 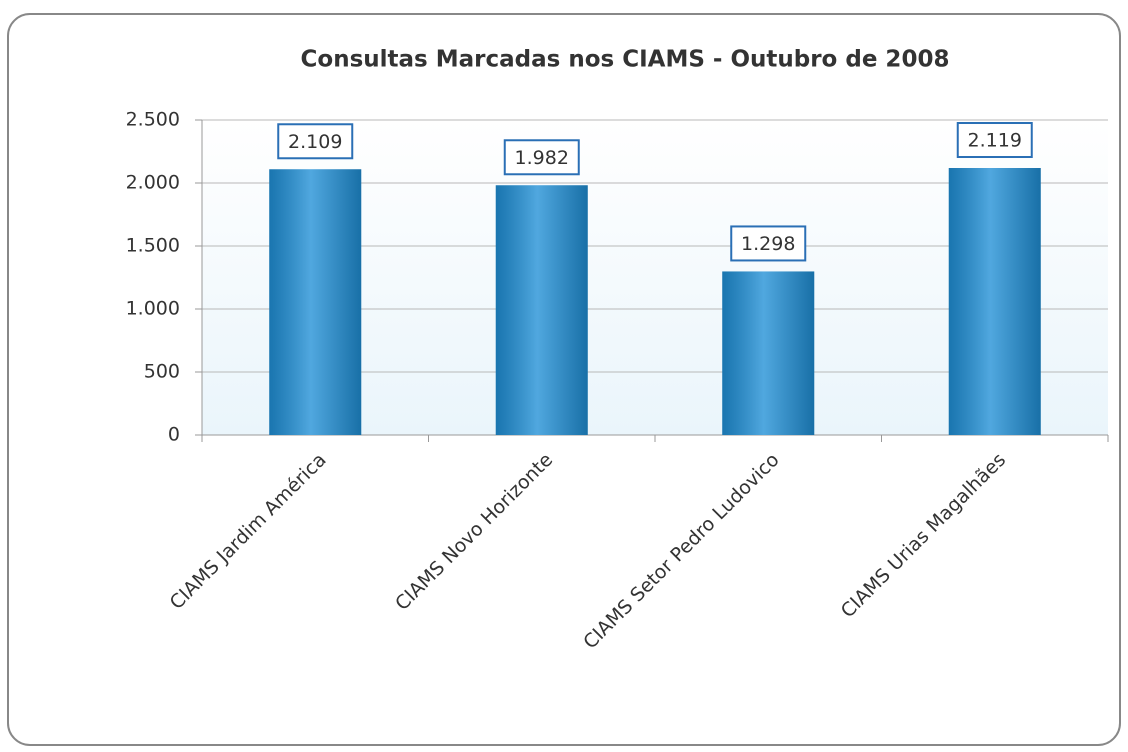 I want to click on y-tick-label: 1.500, so click(x=153, y=246).